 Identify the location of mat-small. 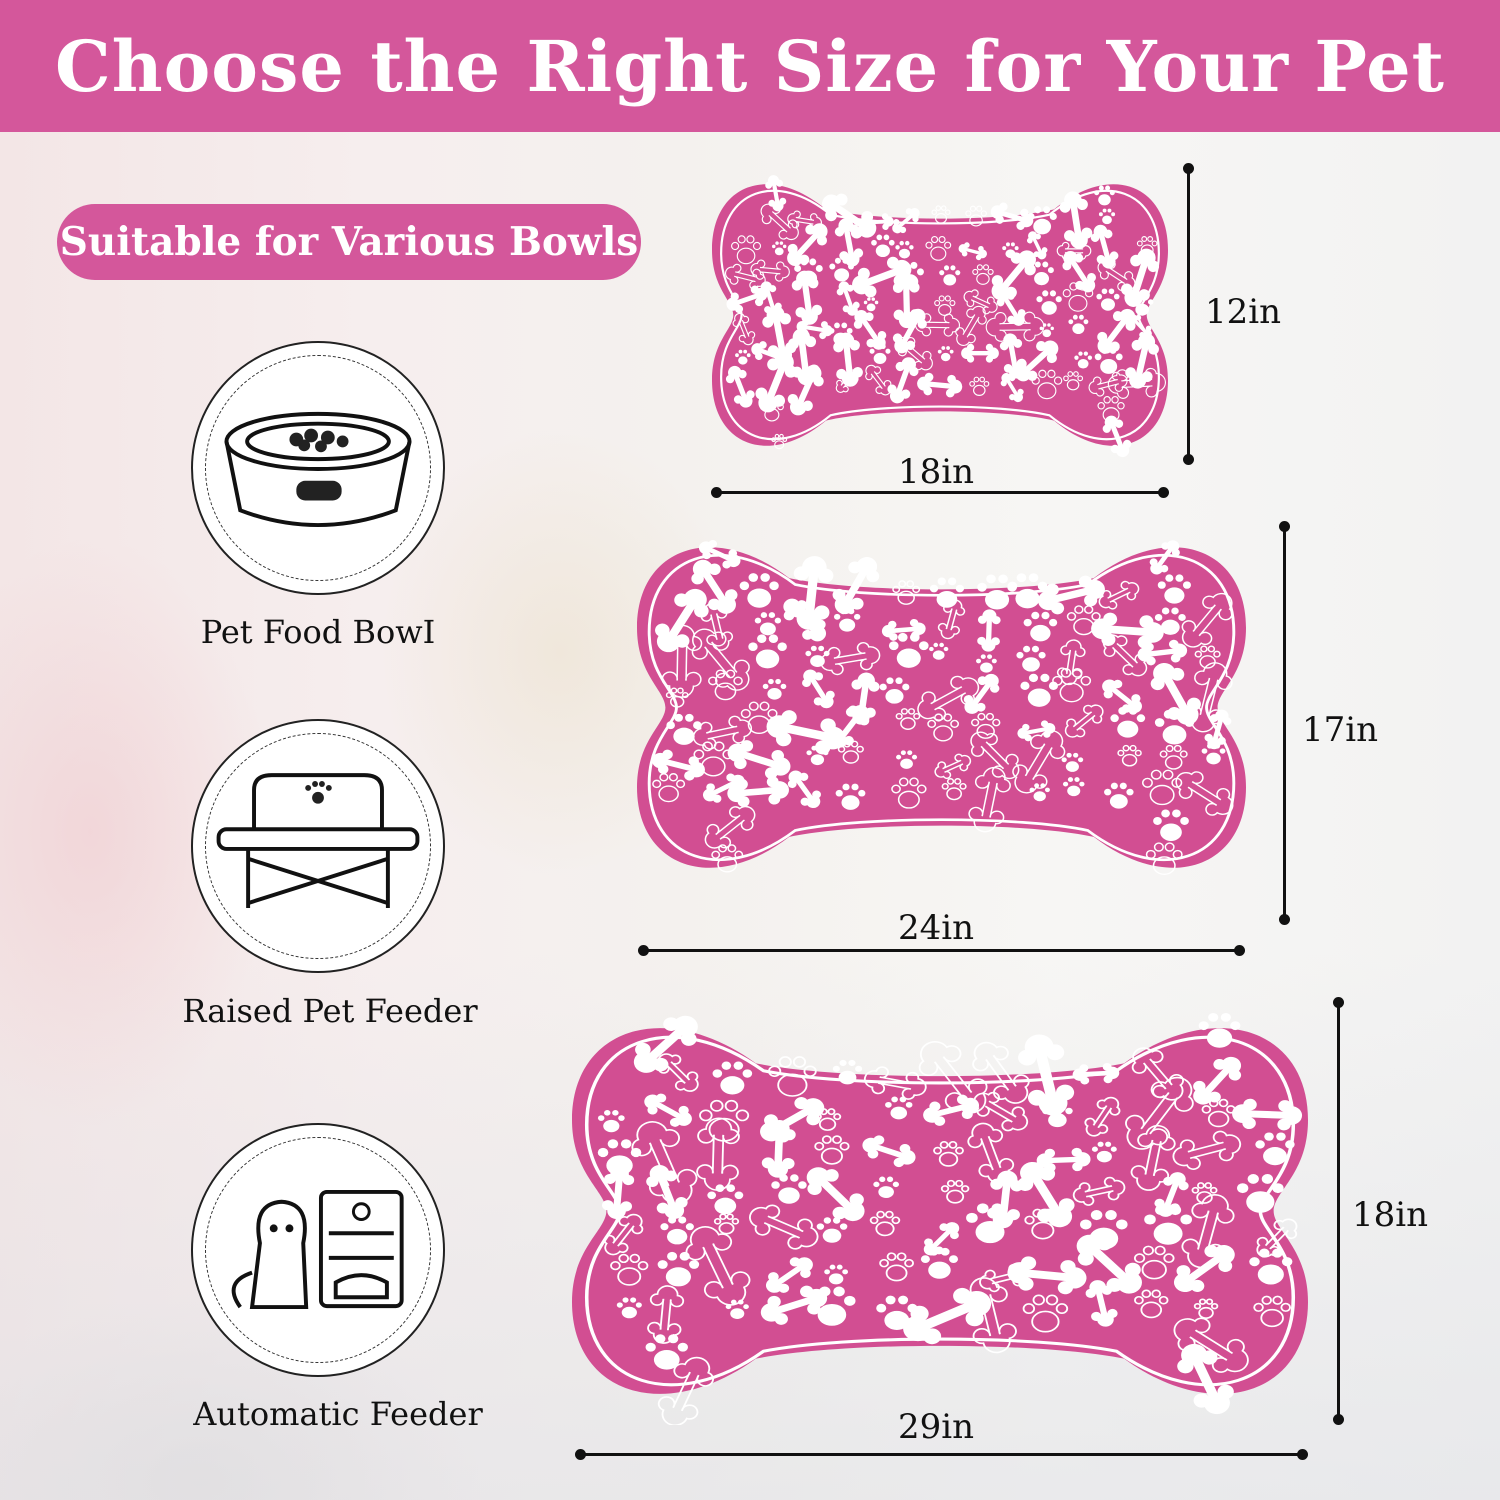
(940, 315).